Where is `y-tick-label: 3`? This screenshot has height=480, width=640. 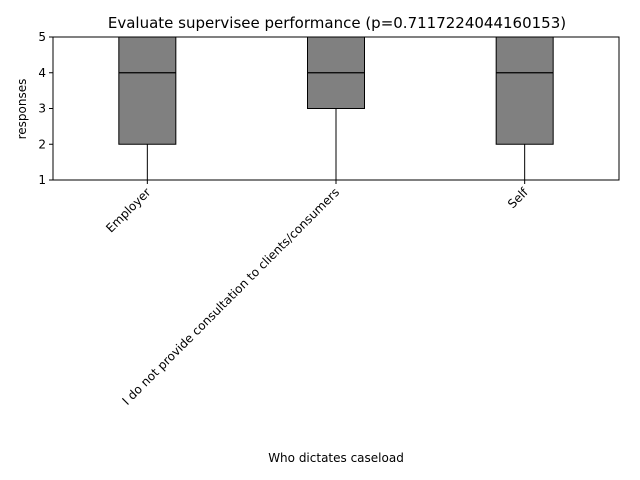 y-tick-label: 3 is located at coordinates (42, 109).